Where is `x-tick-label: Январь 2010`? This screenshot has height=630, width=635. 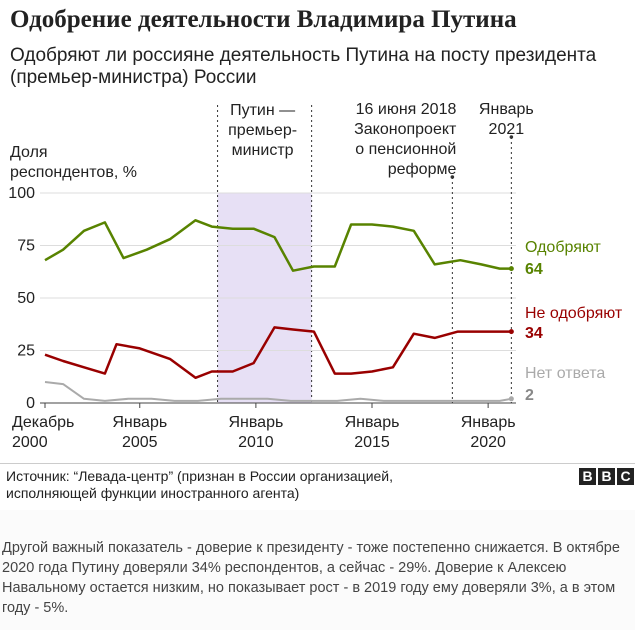 x-tick-label: Январь 2010 is located at coordinates (255, 432).